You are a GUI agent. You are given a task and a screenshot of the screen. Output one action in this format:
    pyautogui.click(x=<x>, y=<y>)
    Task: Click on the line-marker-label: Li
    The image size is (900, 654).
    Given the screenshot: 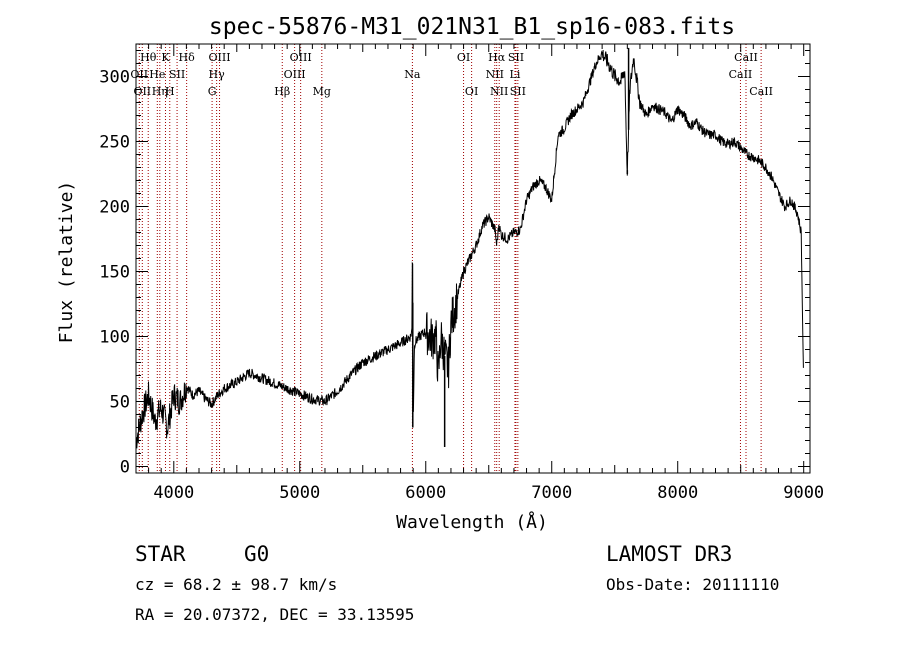 What is the action you would take?
    pyautogui.click(x=515, y=74)
    